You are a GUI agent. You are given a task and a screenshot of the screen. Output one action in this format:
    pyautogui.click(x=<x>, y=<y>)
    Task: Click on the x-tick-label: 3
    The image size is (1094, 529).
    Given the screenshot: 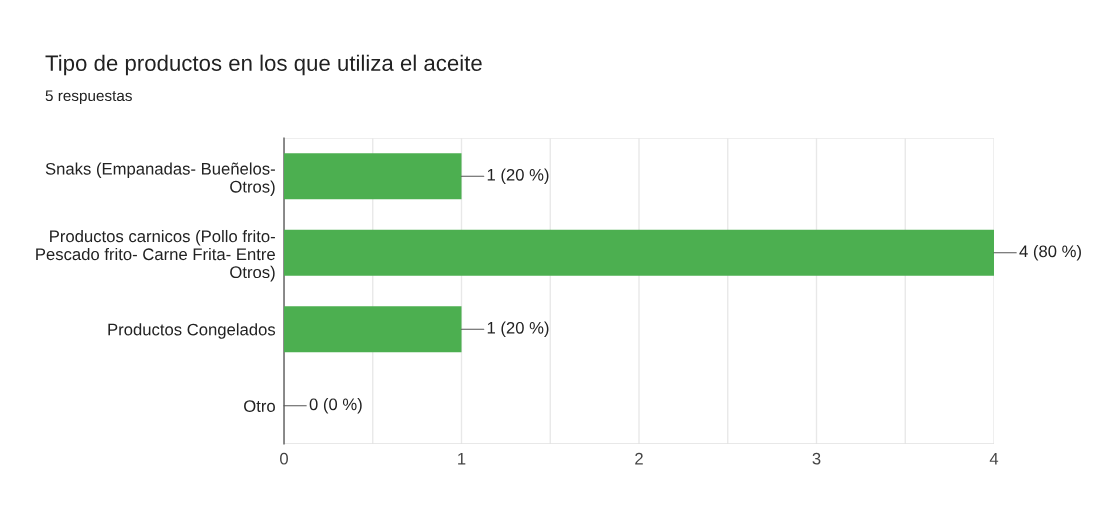 What is the action you would take?
    pyautogui.click(x=816, y=458)
    